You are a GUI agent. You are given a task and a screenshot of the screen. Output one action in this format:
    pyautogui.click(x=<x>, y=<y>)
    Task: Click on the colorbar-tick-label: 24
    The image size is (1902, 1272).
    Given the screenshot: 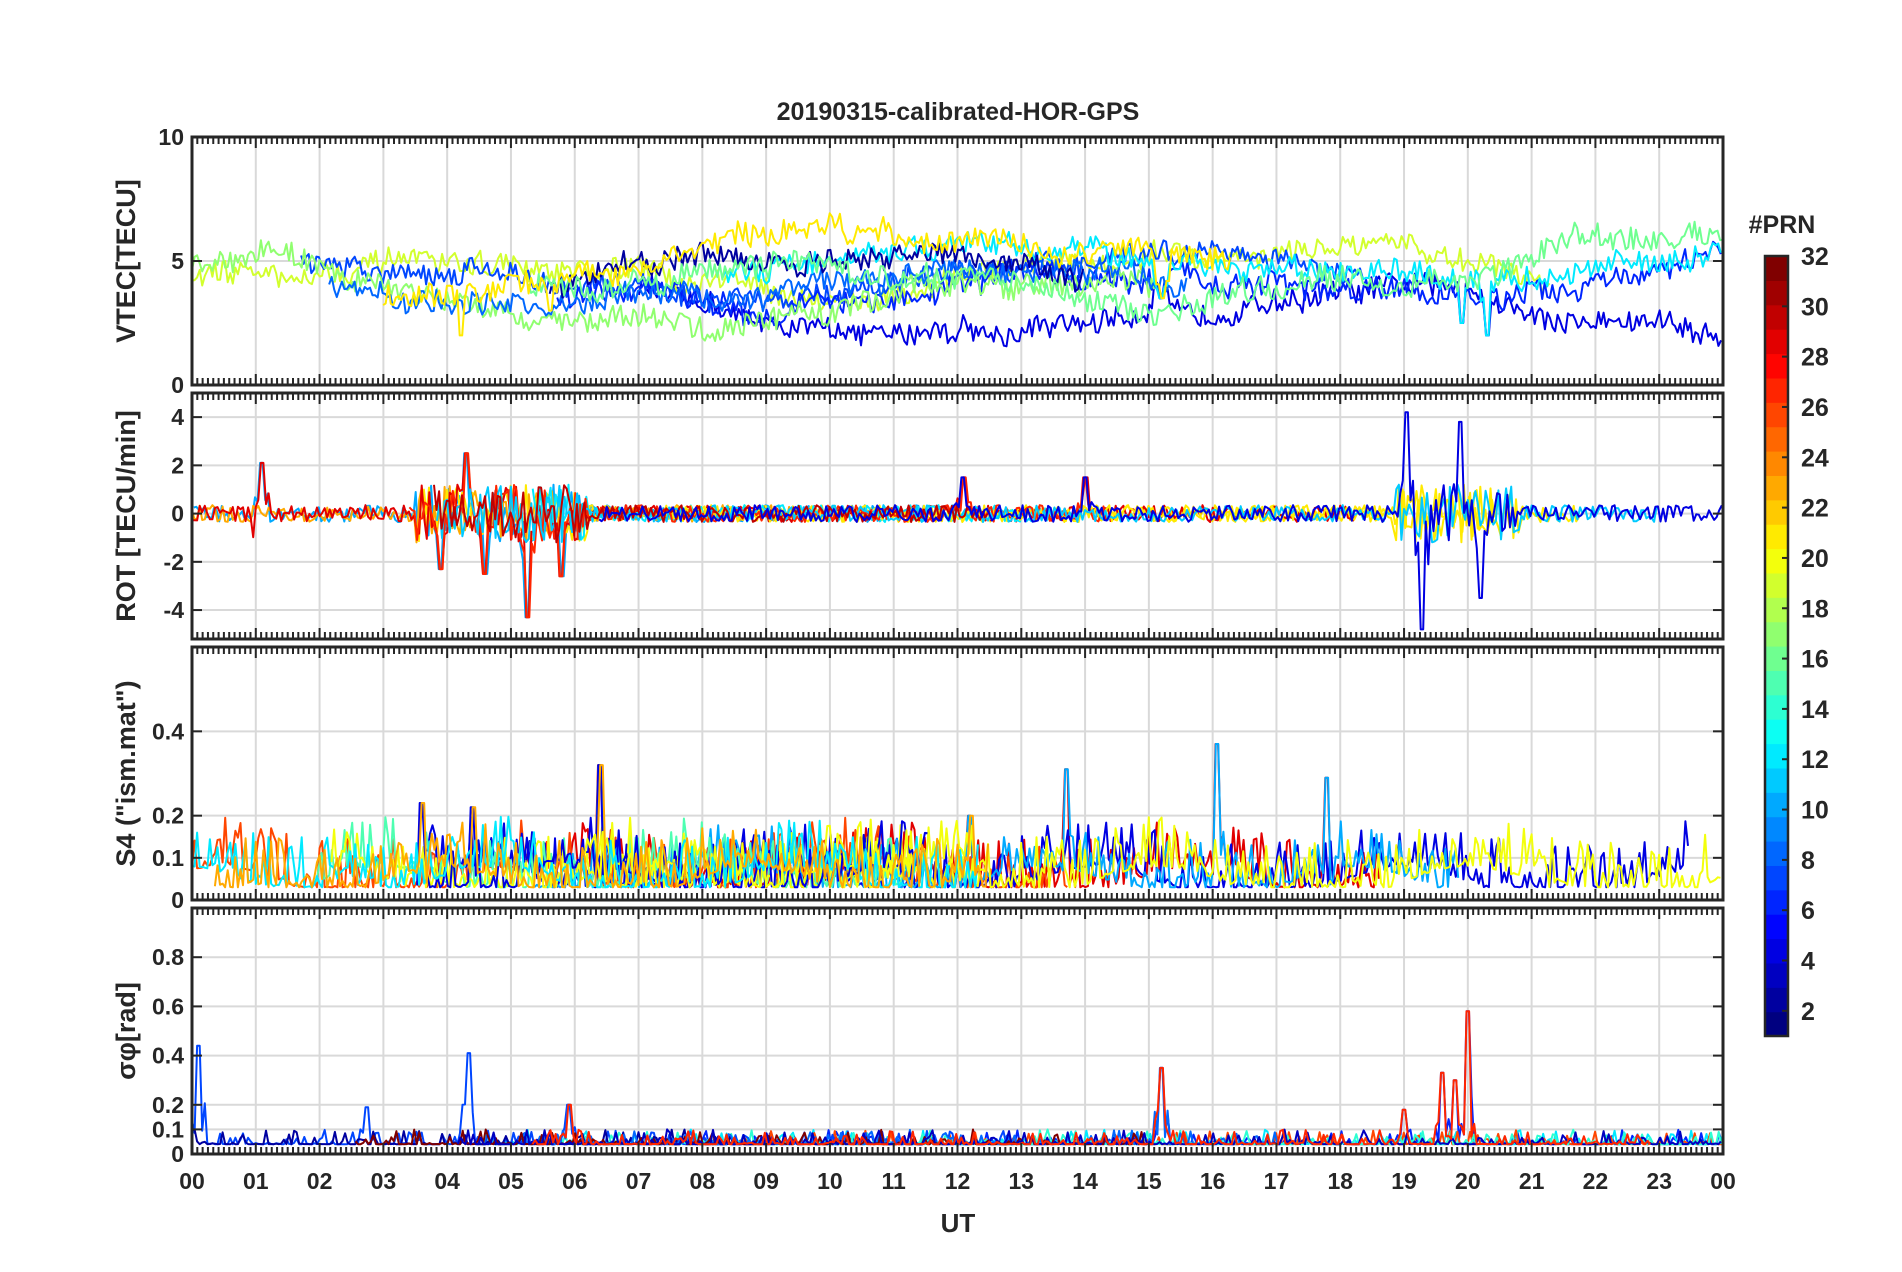 What is the action you would take?
    pyautogui.click(x=1815, y=458)
    